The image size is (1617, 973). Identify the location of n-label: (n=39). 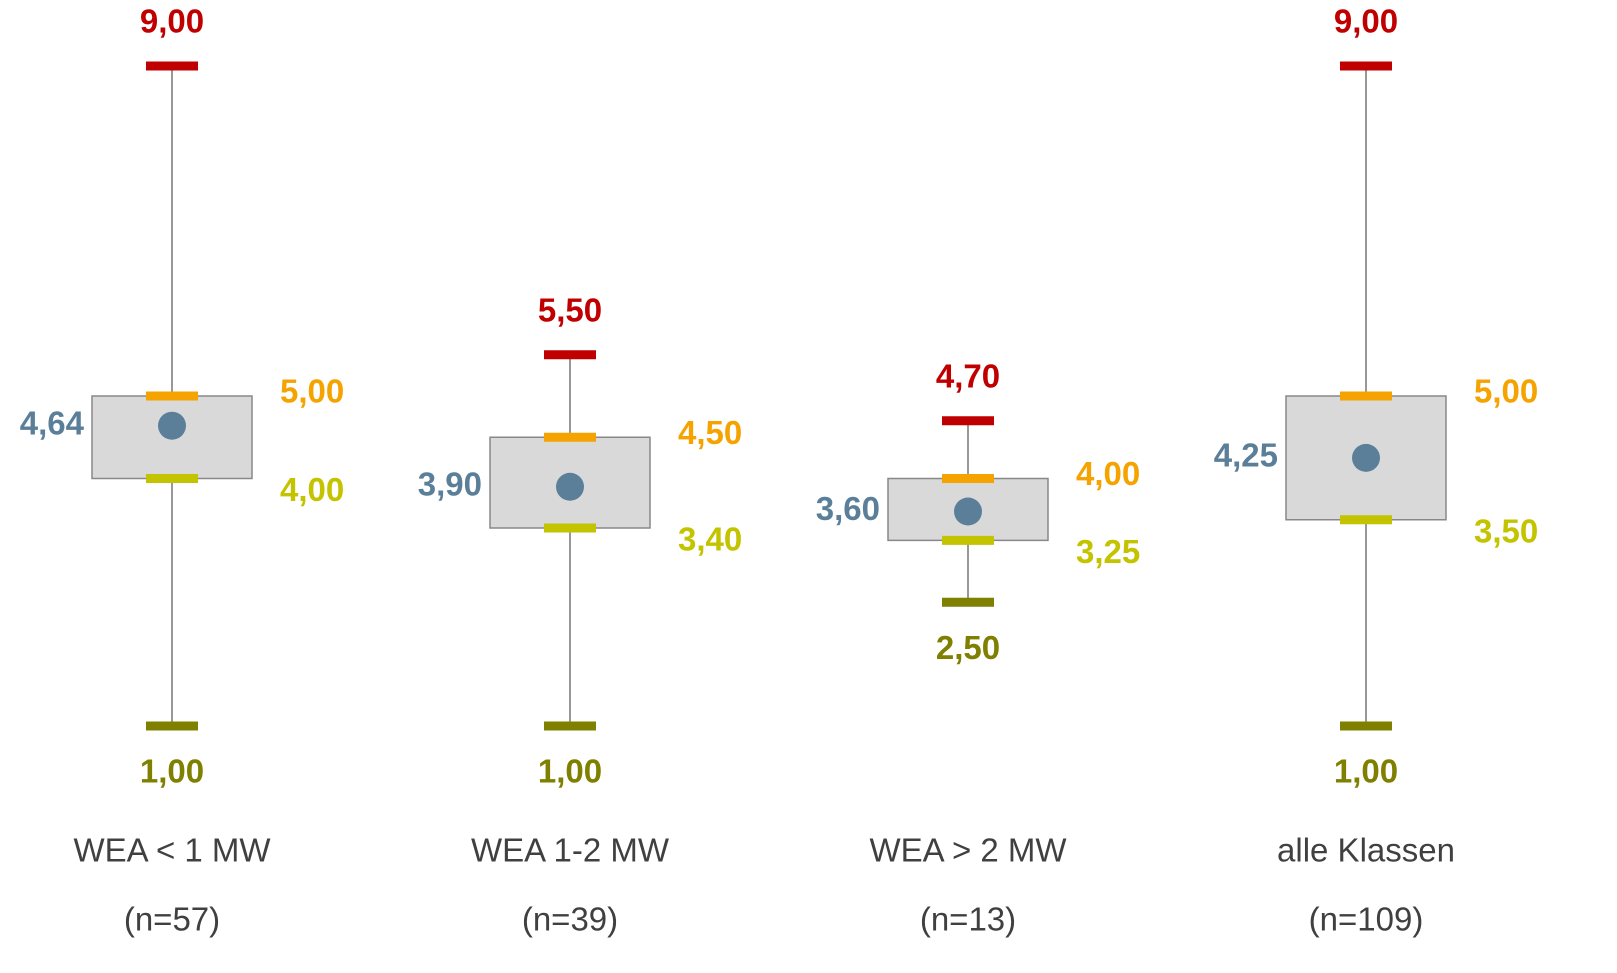
(570, 919).